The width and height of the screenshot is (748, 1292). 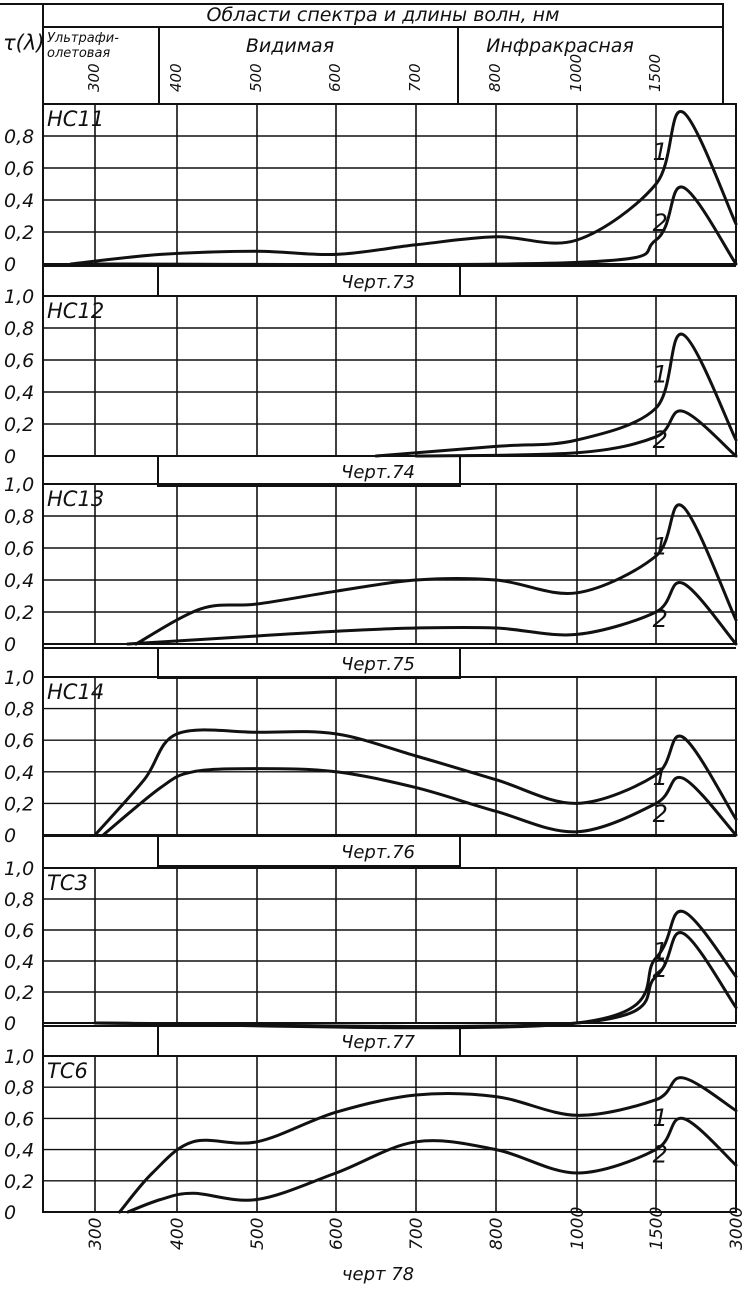 I want to click on panel-6: 0 0,2 0,4 0,6 0,8 1,0 ТС6 1 2, so click(x=371, y=1135).